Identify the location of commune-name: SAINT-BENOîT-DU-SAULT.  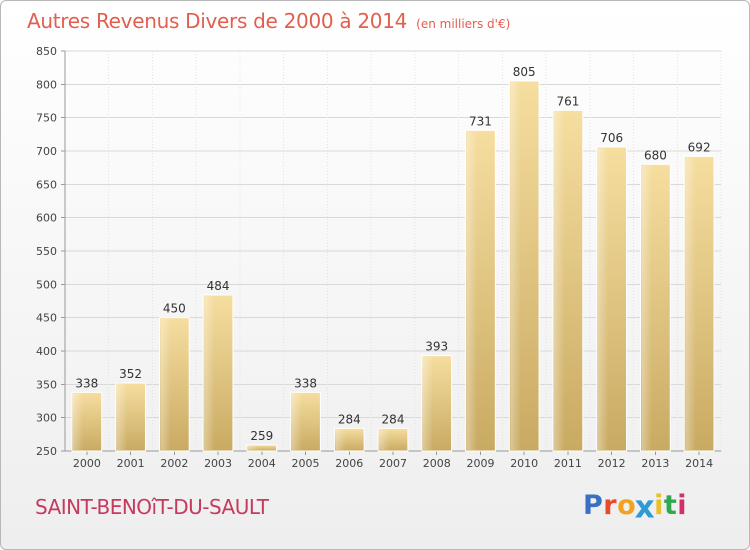
(152, 507).